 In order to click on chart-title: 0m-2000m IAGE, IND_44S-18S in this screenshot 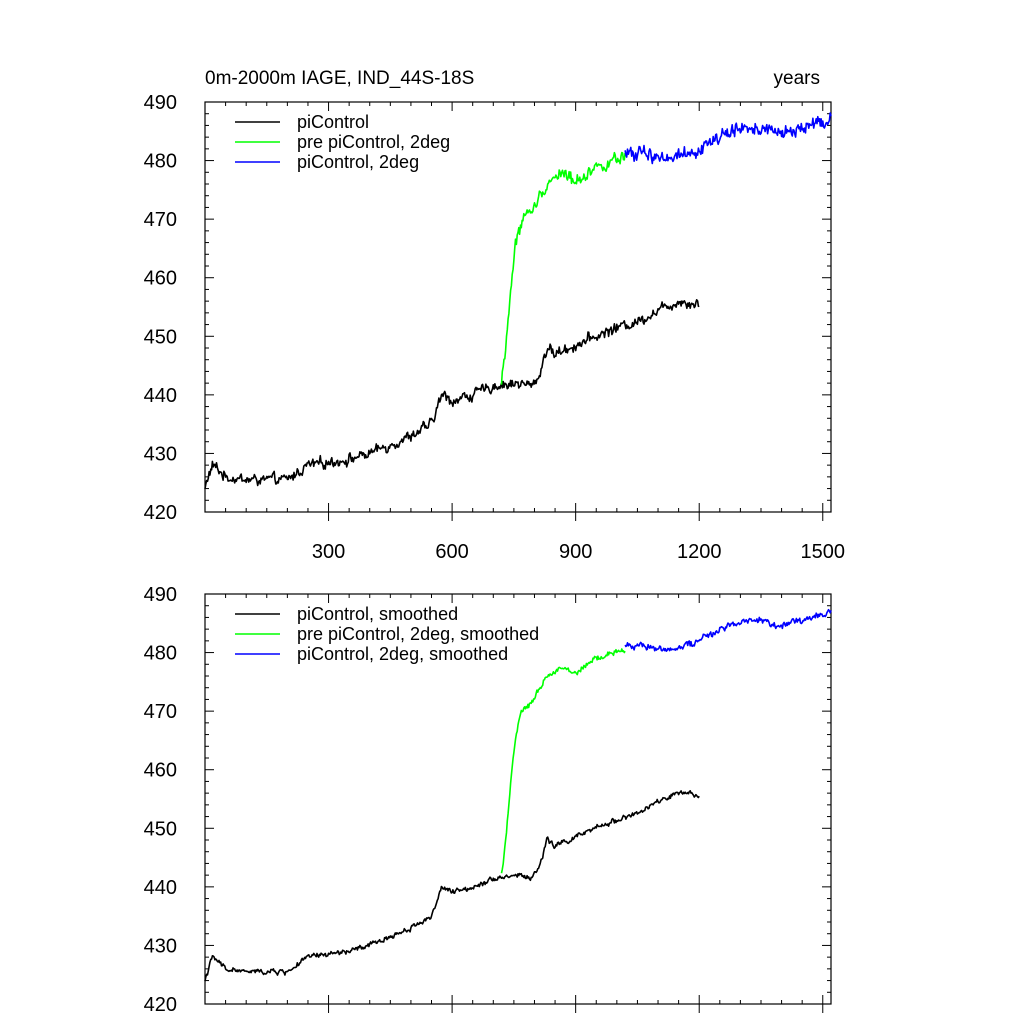, I will do `click(339, 78)`.